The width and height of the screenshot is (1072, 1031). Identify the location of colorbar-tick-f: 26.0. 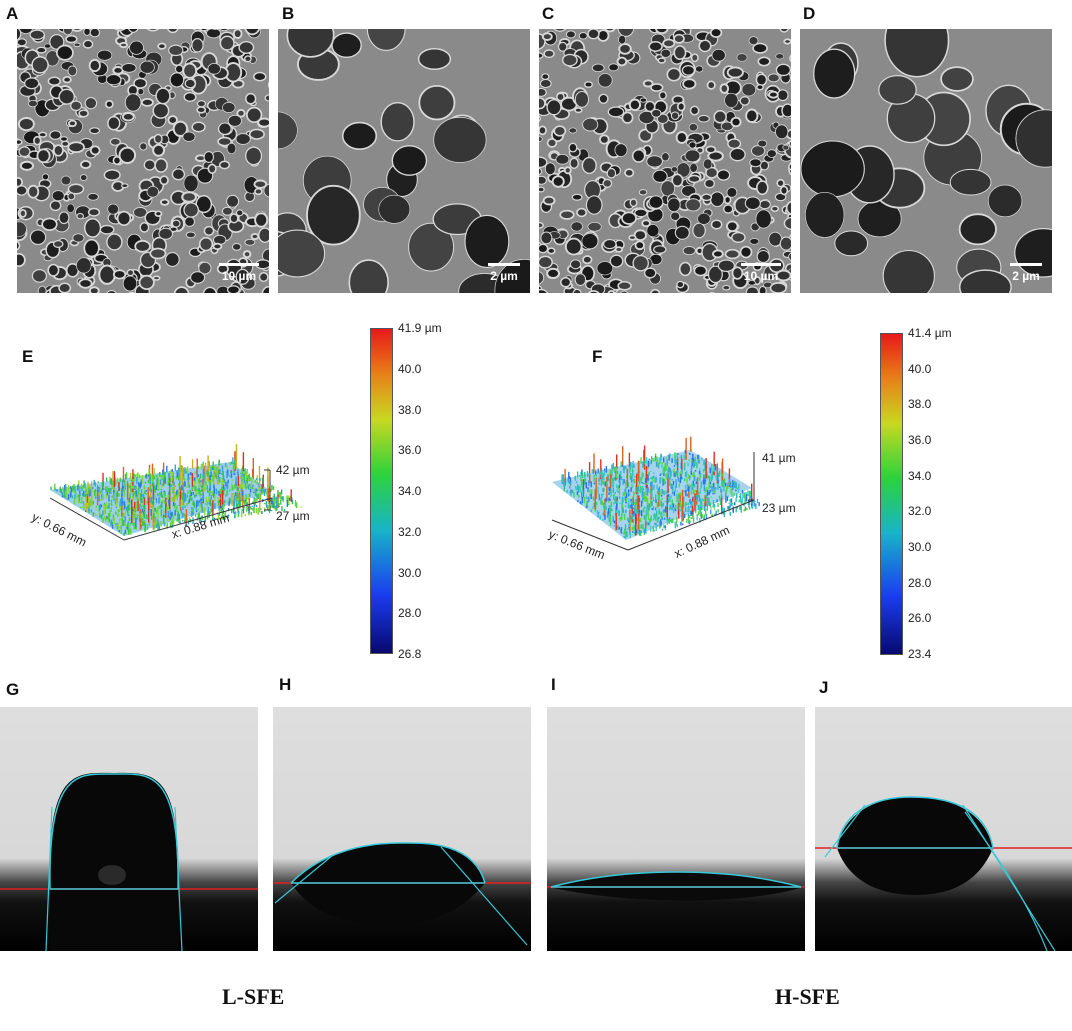
(920, 618).